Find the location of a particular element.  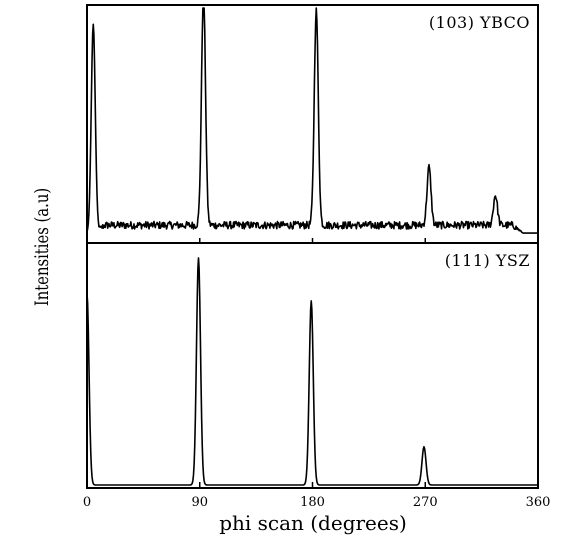

x-tick-label-0: 0 is located at coordinates (87, 502).